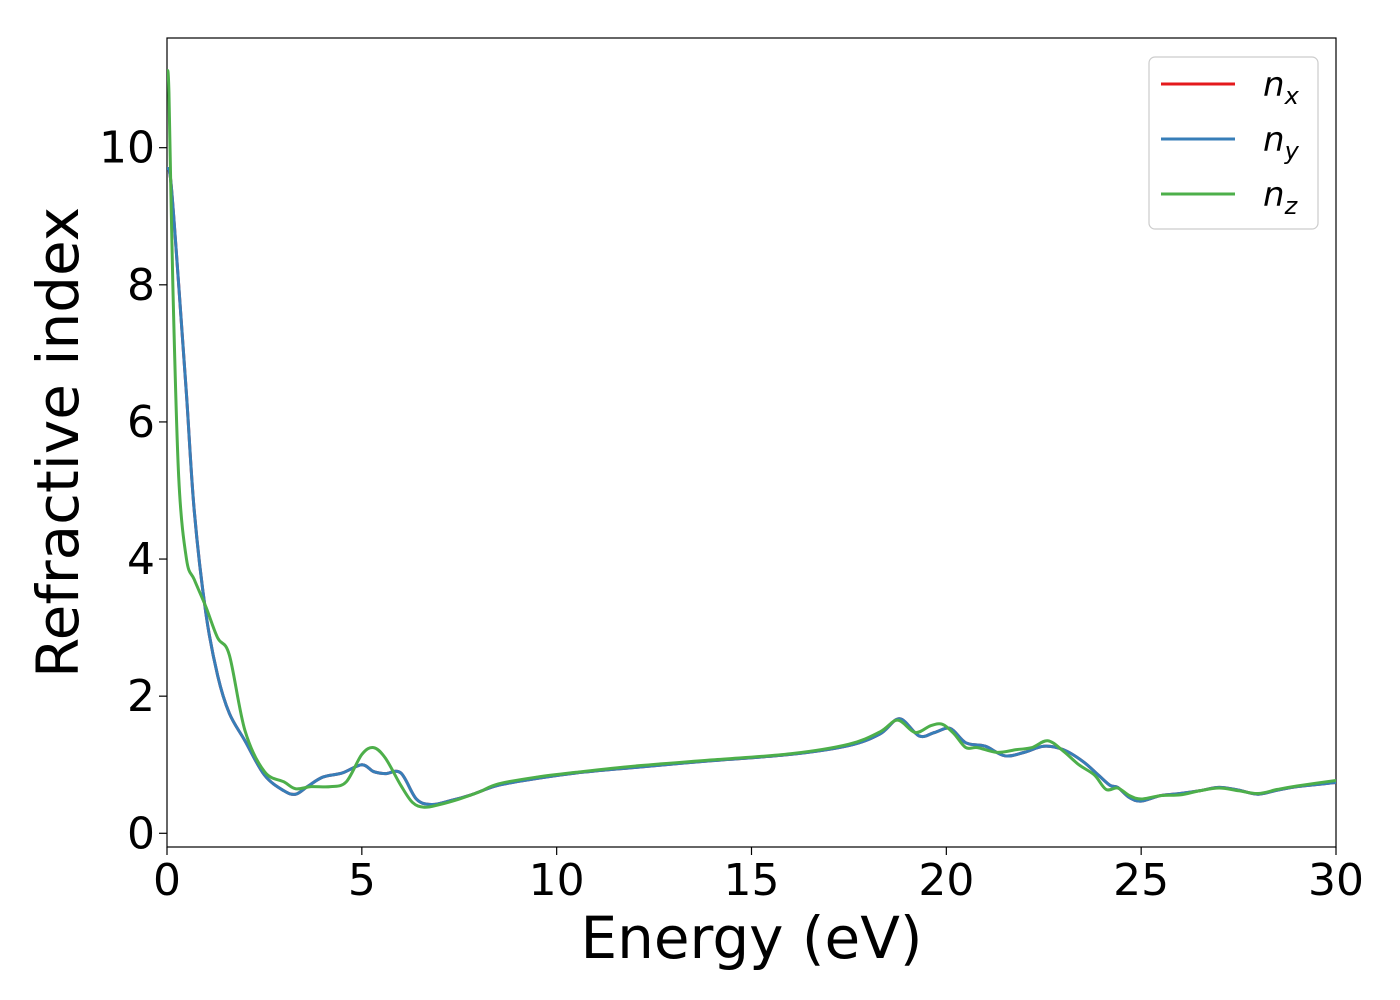 This screenshot has height=1000, width=1400. I want to click on legend-label: nz, so click(1281, 197).